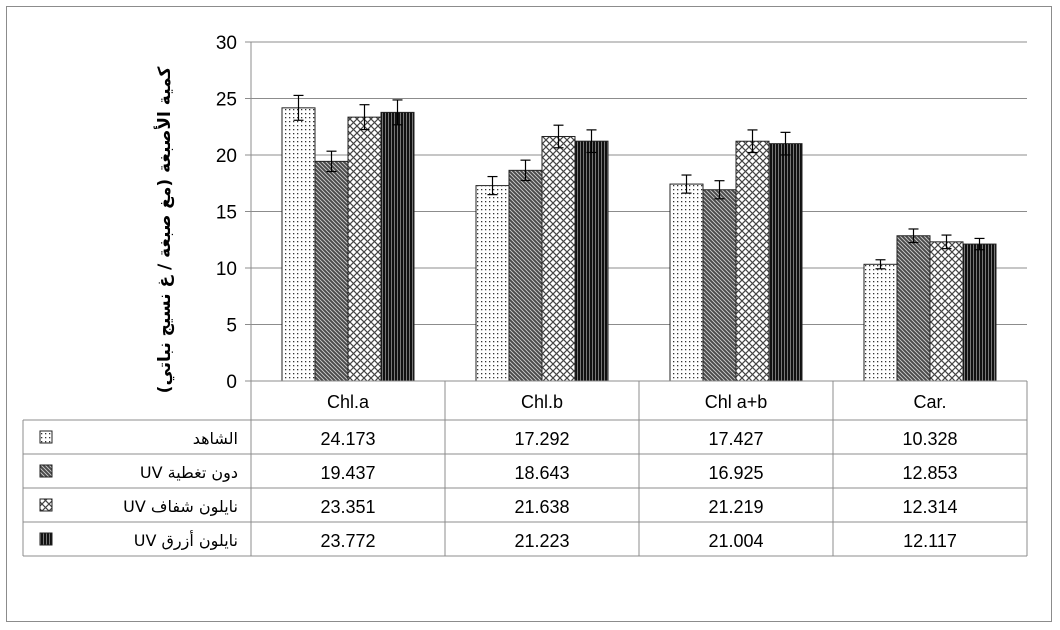  What do you see at coordinates (226, 100) in the screenshot?
I see `y-tick-label: 25` at bounding box center [226, 100].